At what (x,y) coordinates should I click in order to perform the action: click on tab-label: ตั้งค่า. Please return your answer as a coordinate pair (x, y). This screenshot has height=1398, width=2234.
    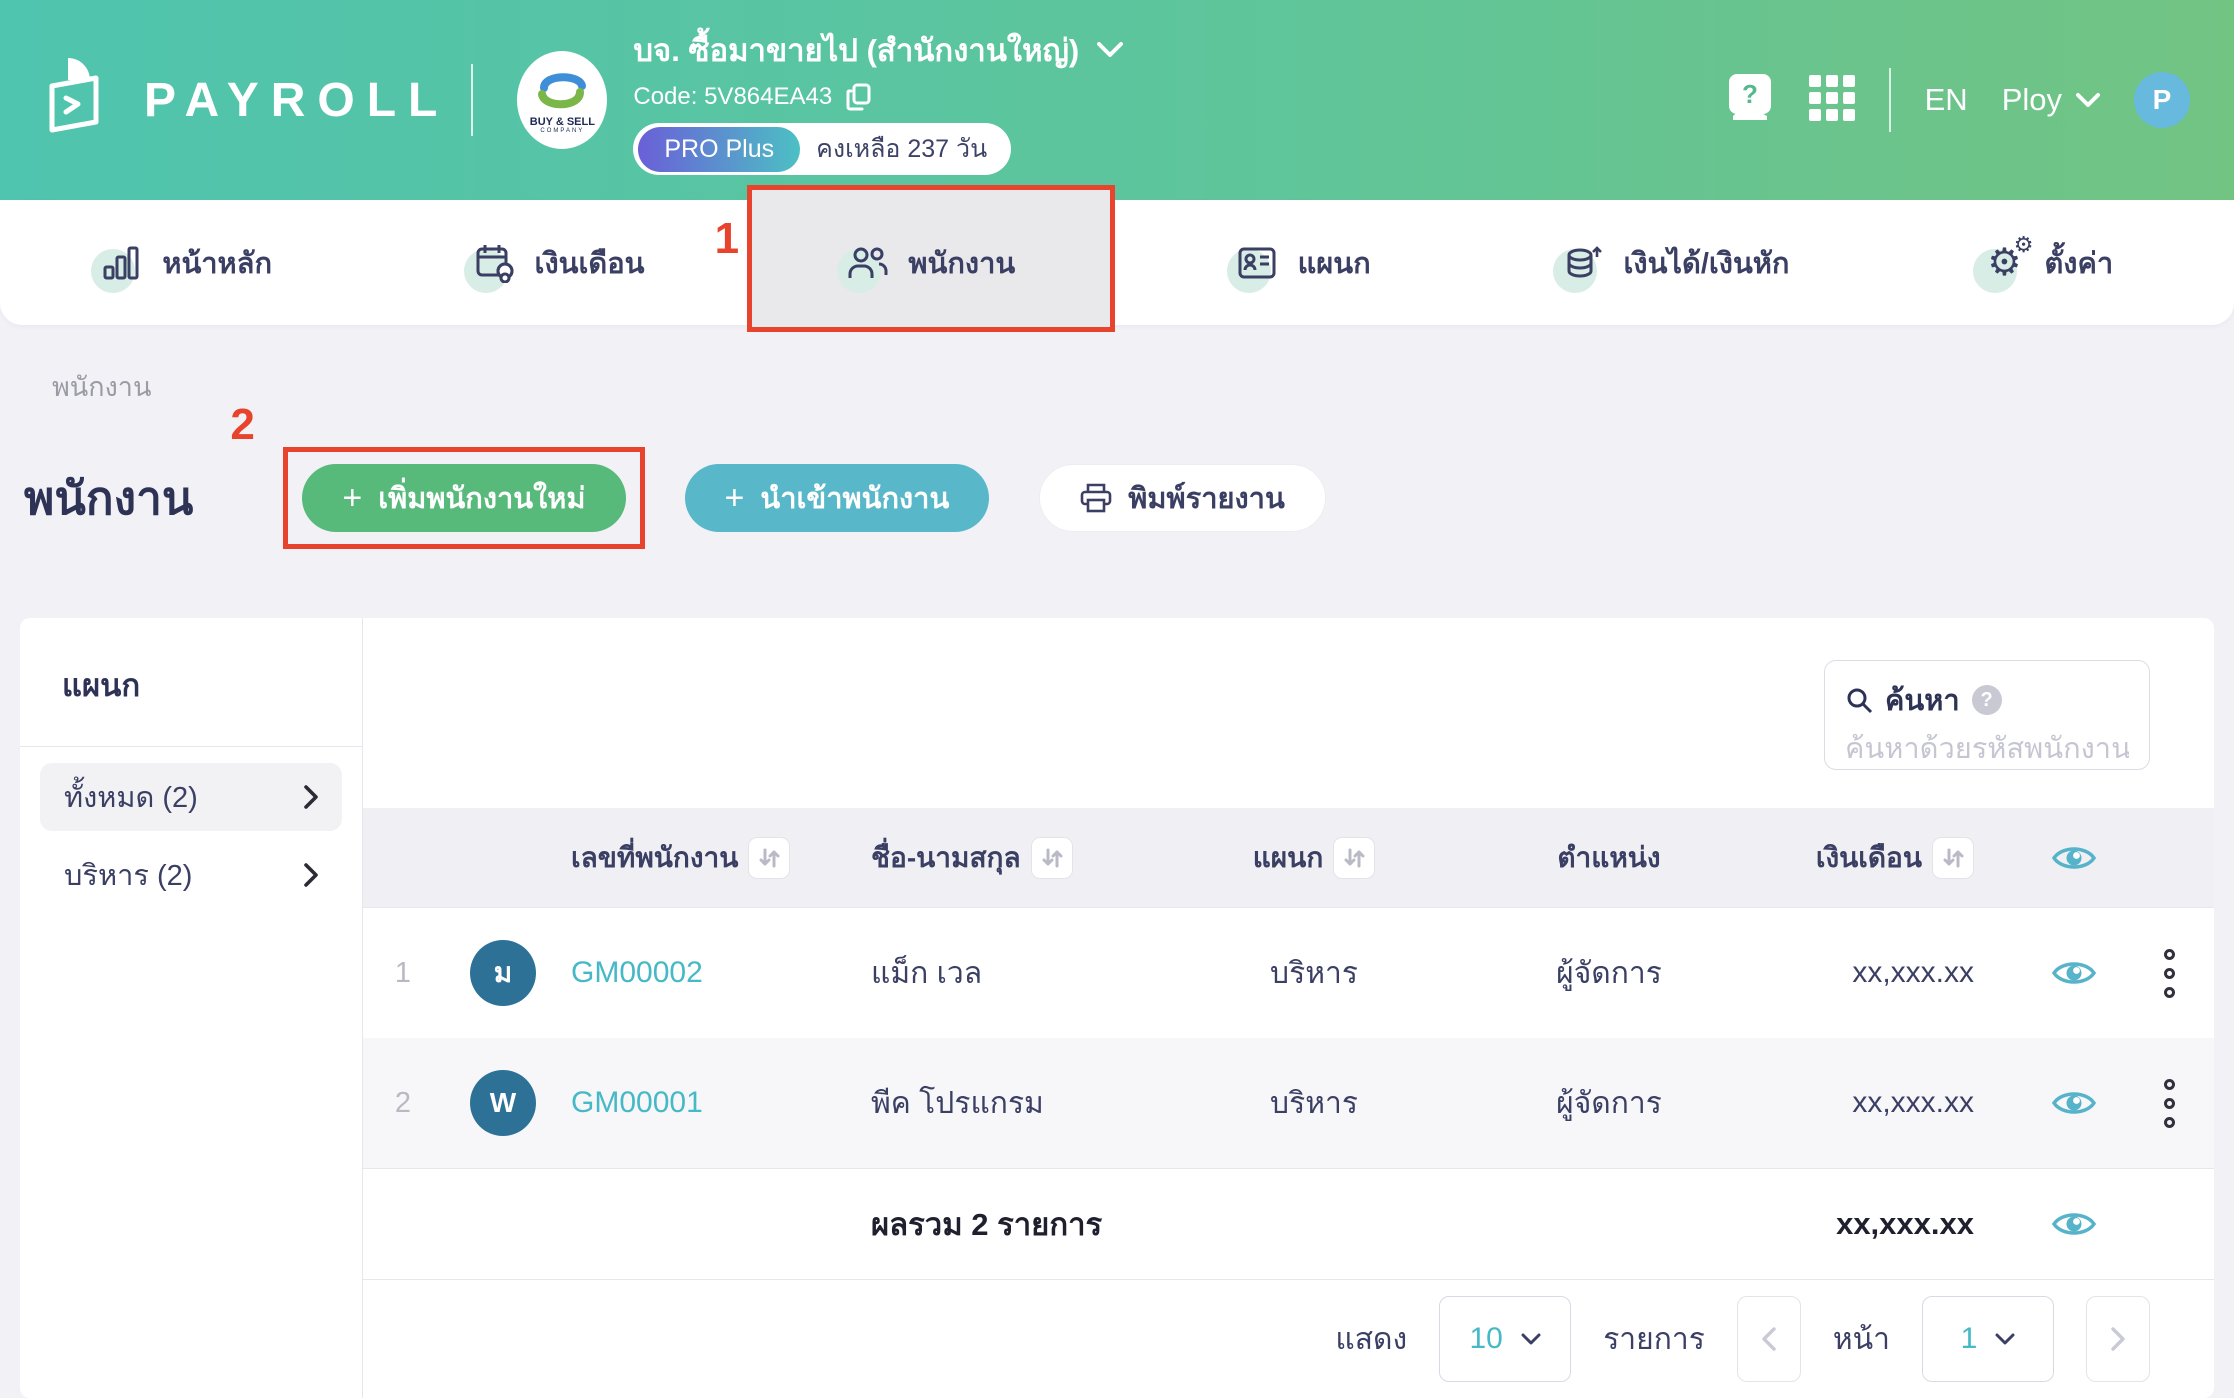
    Looking at the image, I should click on (2079, 263).